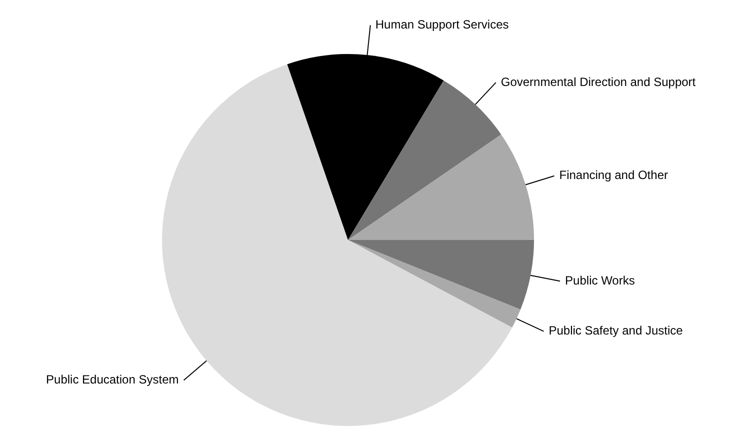  What do you see at coordinates (613, 175) in the screenshot?
I see `slice-label: Financing and Other` at bounding box center [613, 175].